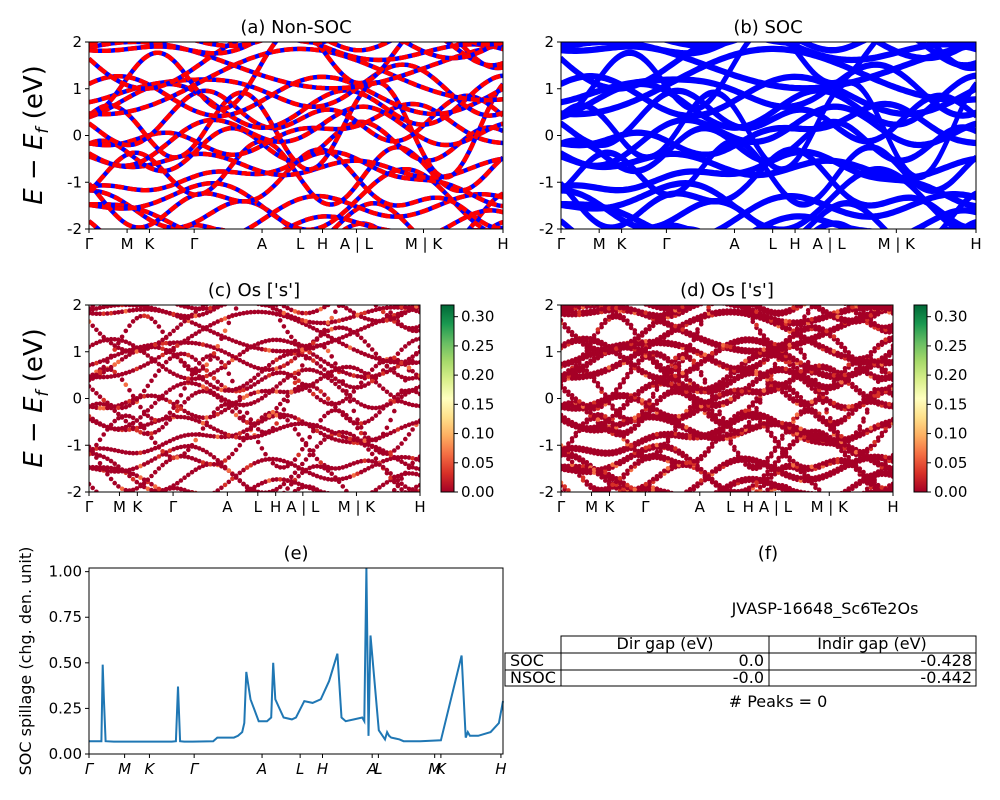  What do you see at coordinates (119, 507) in the screenshot?
I see `k-point-label: M` at bounding box center [119, 507].